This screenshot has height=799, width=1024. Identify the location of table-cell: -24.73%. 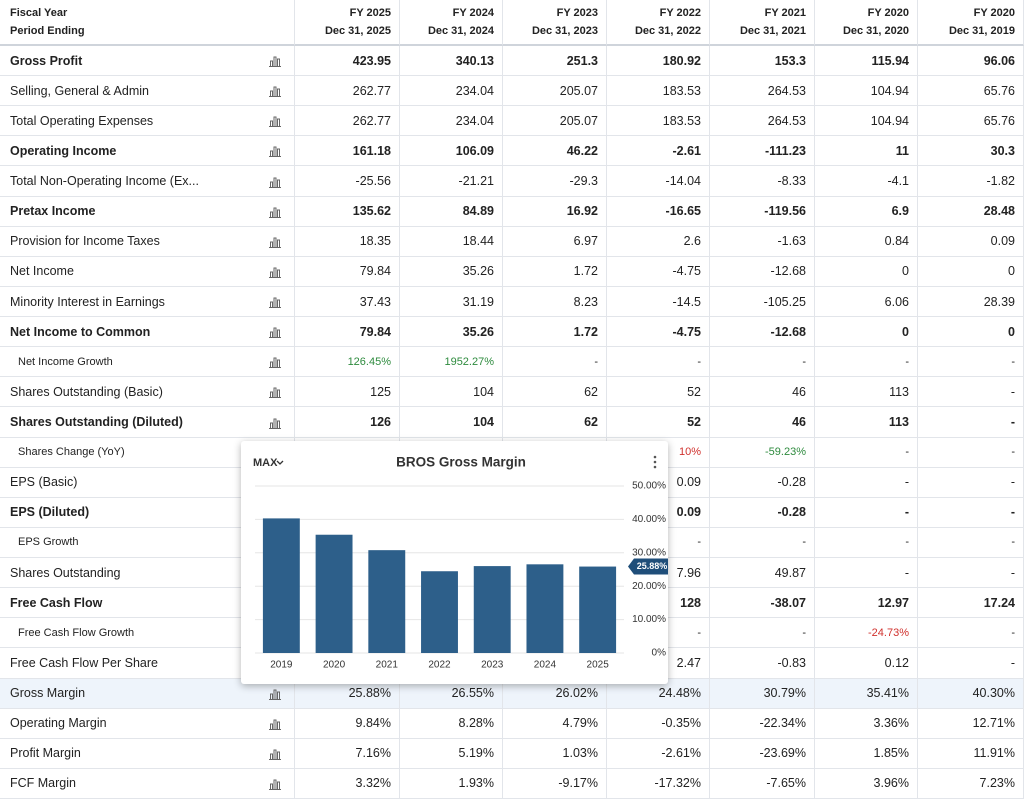
(866, 633).